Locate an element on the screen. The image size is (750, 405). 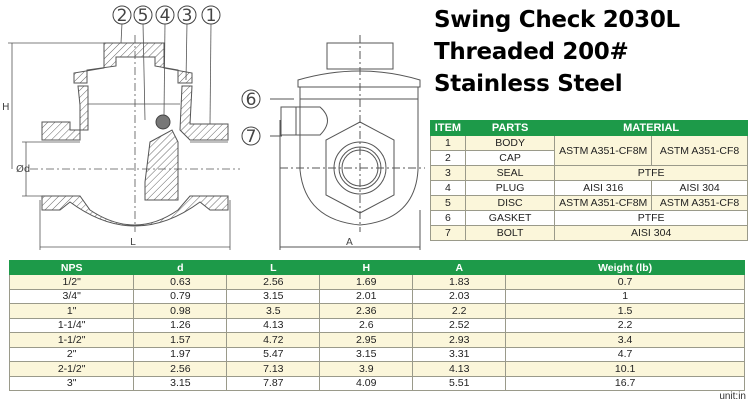
item-cell: 3 is located at coordinates (448, 173).